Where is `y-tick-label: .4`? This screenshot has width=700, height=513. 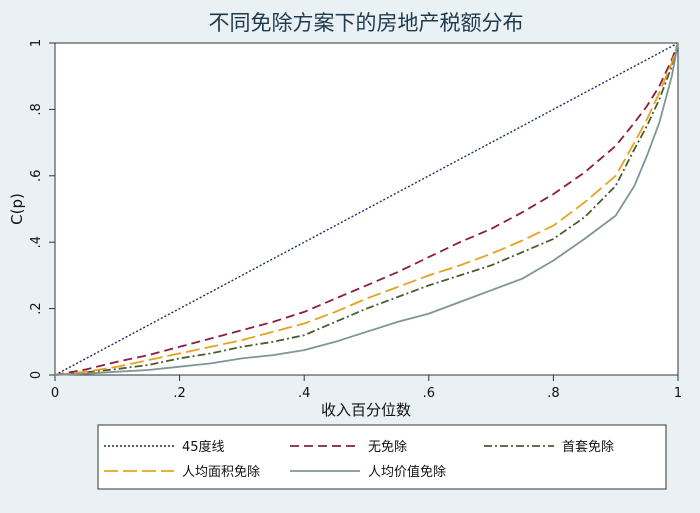 y-tick-label: .4 is located at coordinates (36, 242).